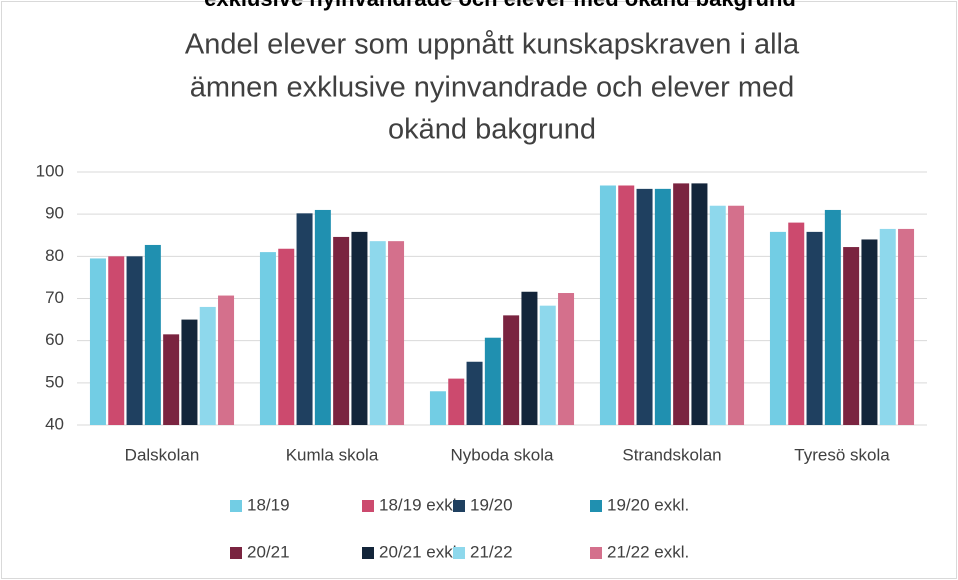 The width and height of the screenshot is (958, 580). I want to click on y-tick-label: 80, so click(54, 255).